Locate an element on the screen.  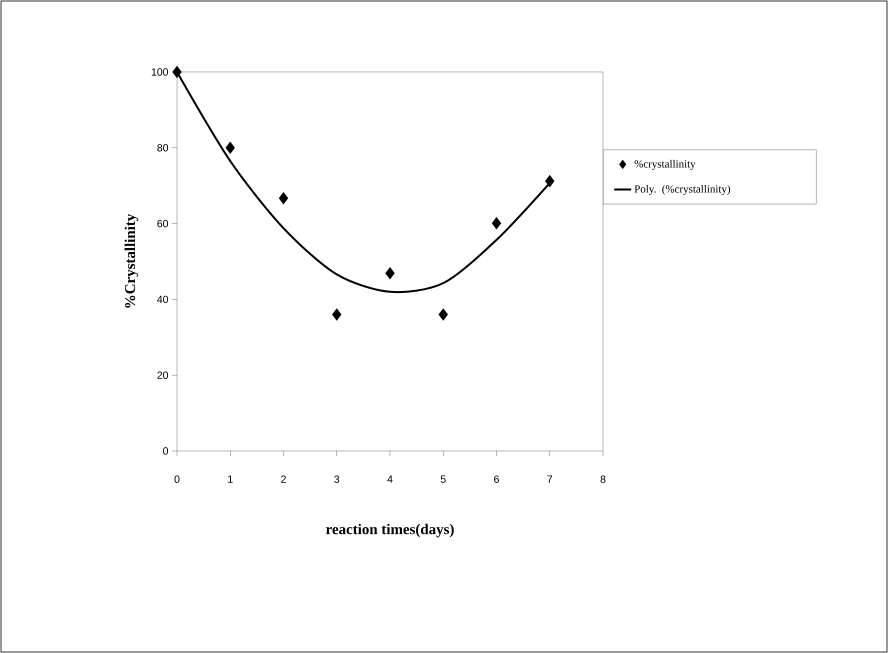
x-tick-label: 6 is located at coordinates (496, 479).